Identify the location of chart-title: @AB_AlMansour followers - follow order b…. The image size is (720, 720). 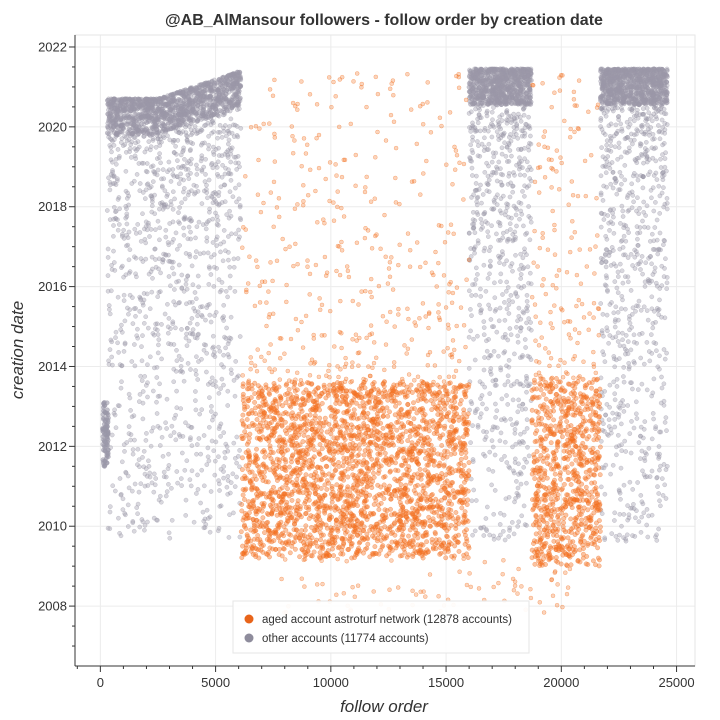
(384, 20).